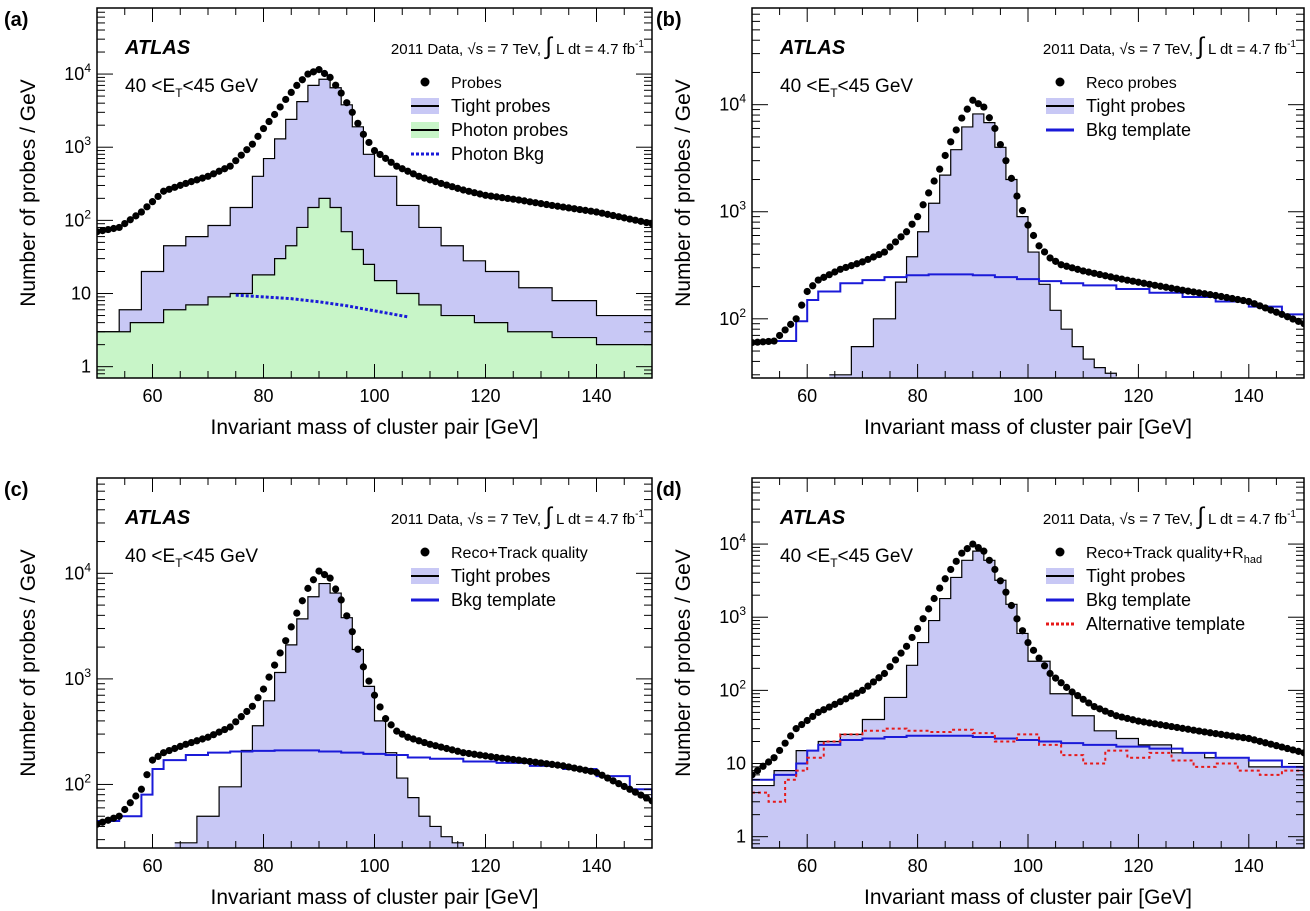  I want to click on legend-marker, so click(1060, 82).